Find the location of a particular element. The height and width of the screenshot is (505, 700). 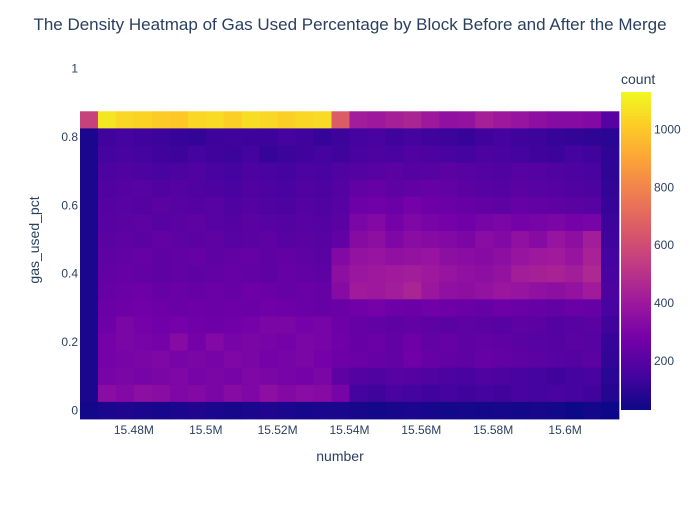

x-tick-label: 15.52M is located at coordinates (278, 430).